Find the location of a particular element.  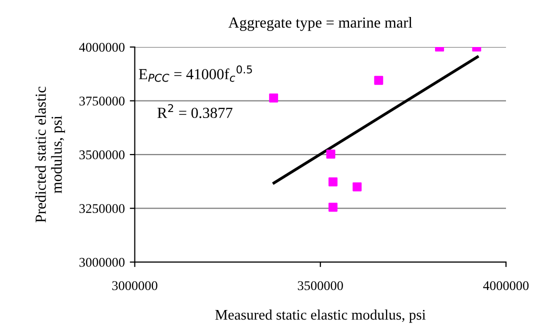

x-tick-label: 3000000 is located at coordinates (135, 285).